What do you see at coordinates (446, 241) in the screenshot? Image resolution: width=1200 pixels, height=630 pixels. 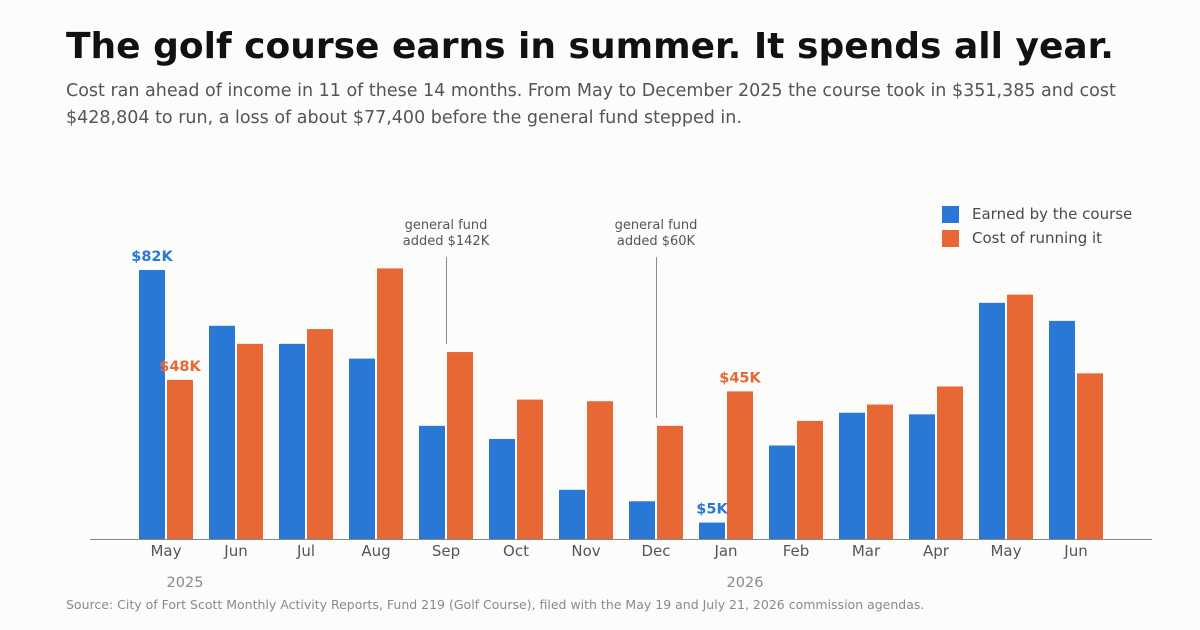 I see `annotation-0-line-1: added $142K` at bounding box center [446, 241].